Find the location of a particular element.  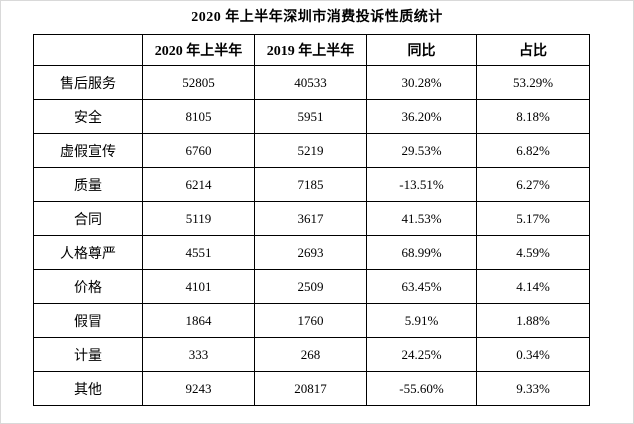

cell-2020: 1864 is located at coordinates (198, 320).